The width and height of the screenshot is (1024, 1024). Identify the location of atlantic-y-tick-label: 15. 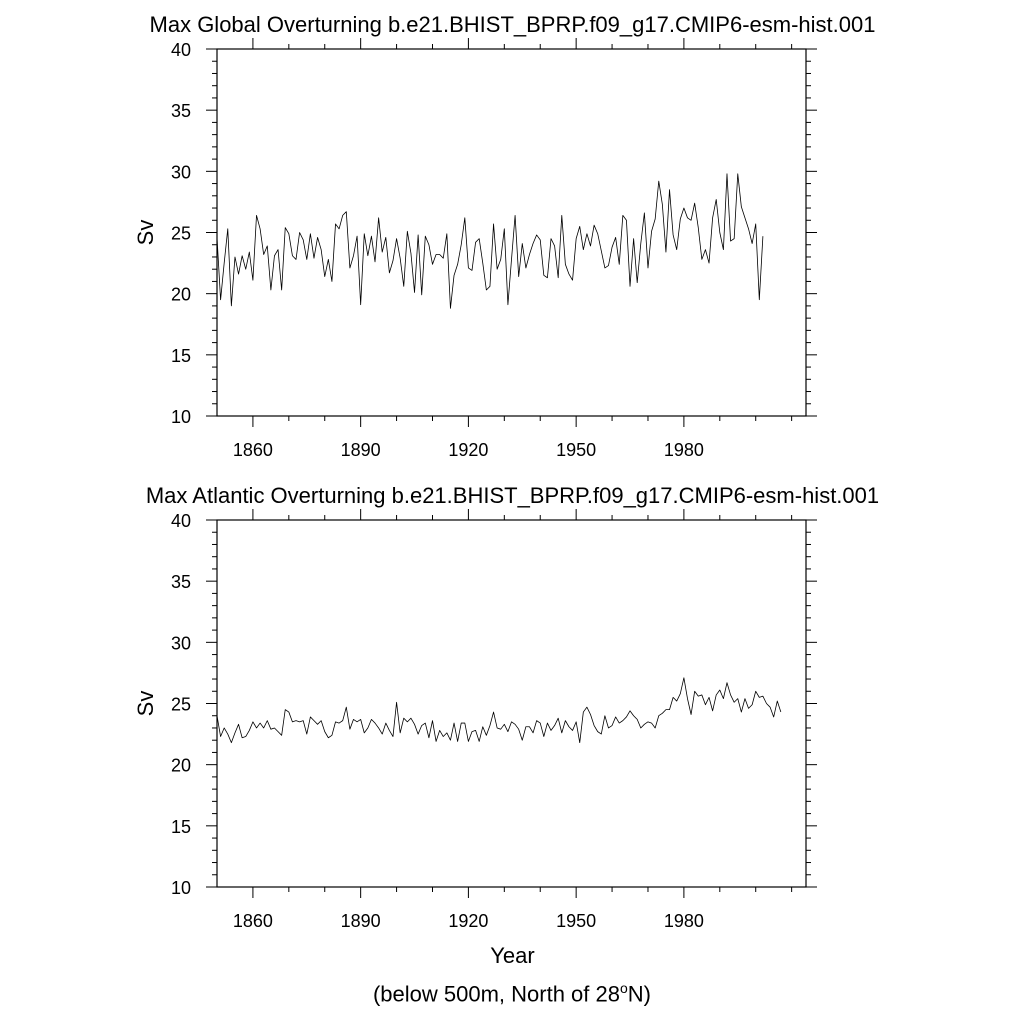
(181, 827).